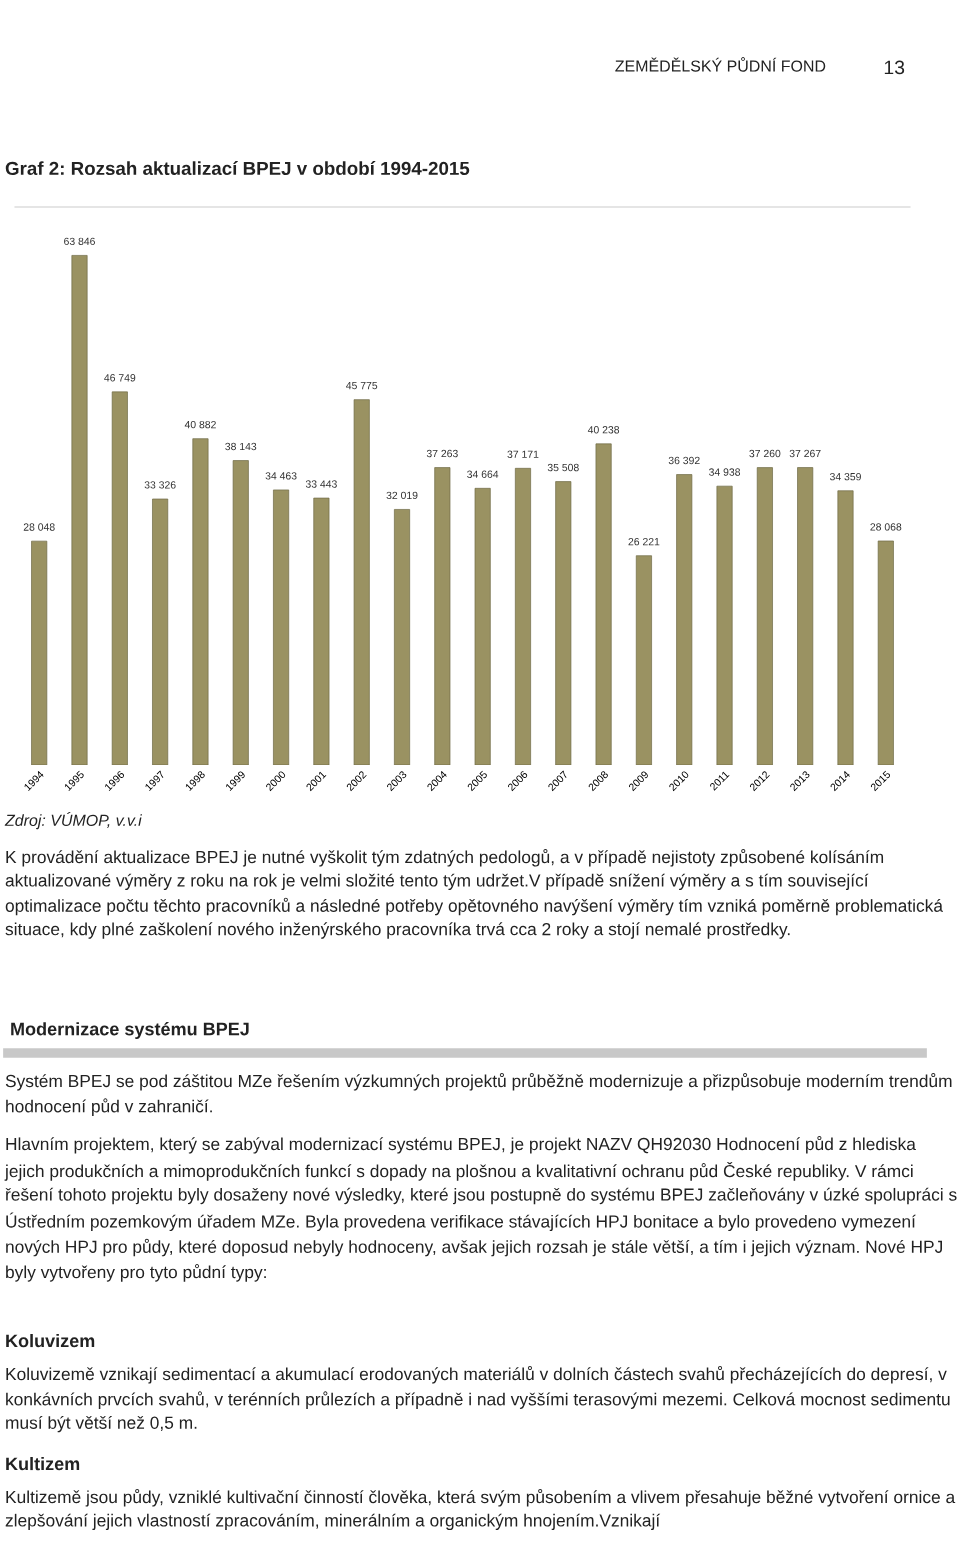  Describe the element at coordinates (644, 541) in the screenshot. I see `data-label: 26 221` at that location.